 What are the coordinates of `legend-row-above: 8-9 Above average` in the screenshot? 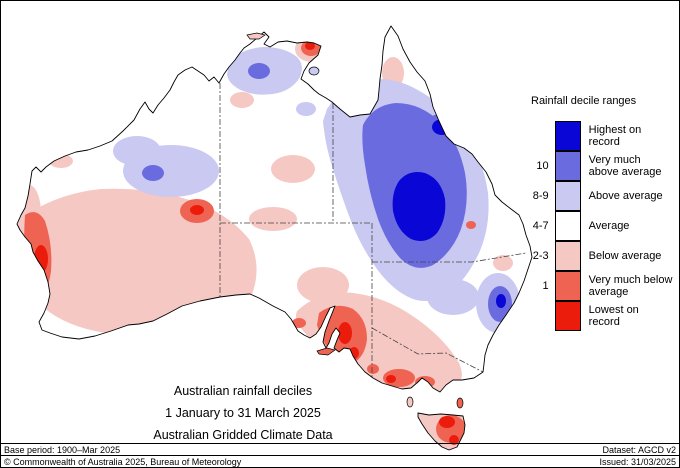 It's located at (602, 195).